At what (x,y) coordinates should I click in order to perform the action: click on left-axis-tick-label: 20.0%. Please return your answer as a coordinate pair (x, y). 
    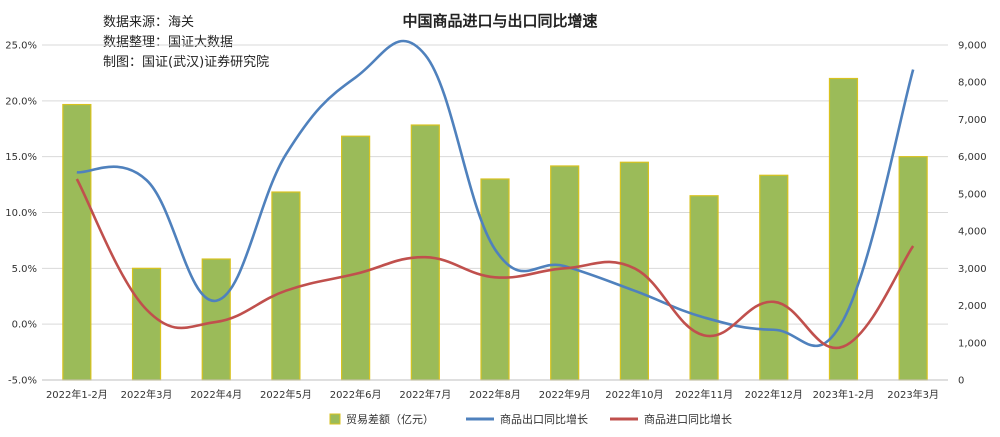
    Looking at the image, I should click on (21, 101).